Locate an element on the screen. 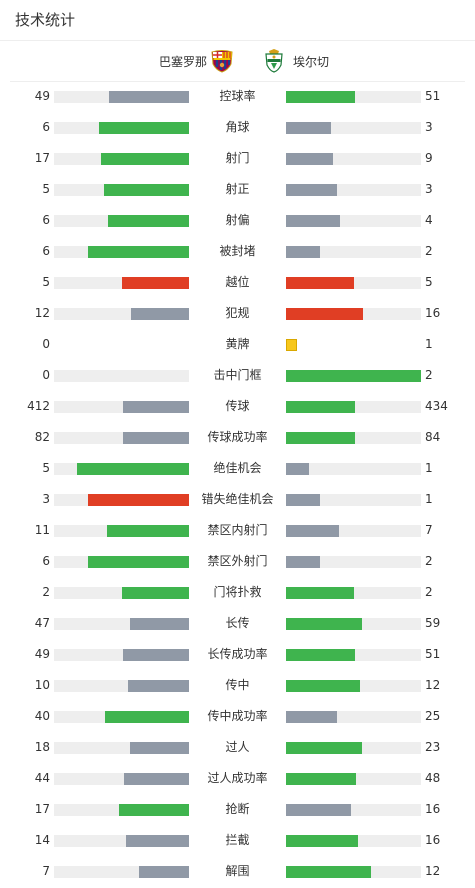 This screenshot has width=475, height=888. stat-label: 射偏 is located at coordinates (237, 220).